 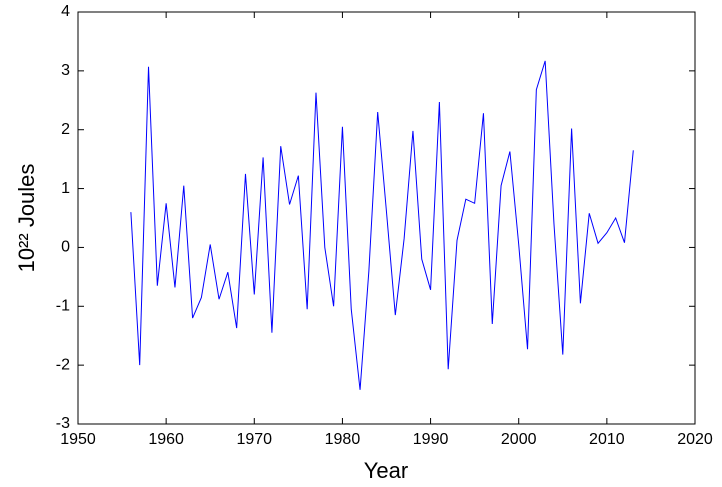 What do you see at coordinates (63, 423) in the screenshot?
I see `y-tick-label: -3` at bounding box center [63, 423].